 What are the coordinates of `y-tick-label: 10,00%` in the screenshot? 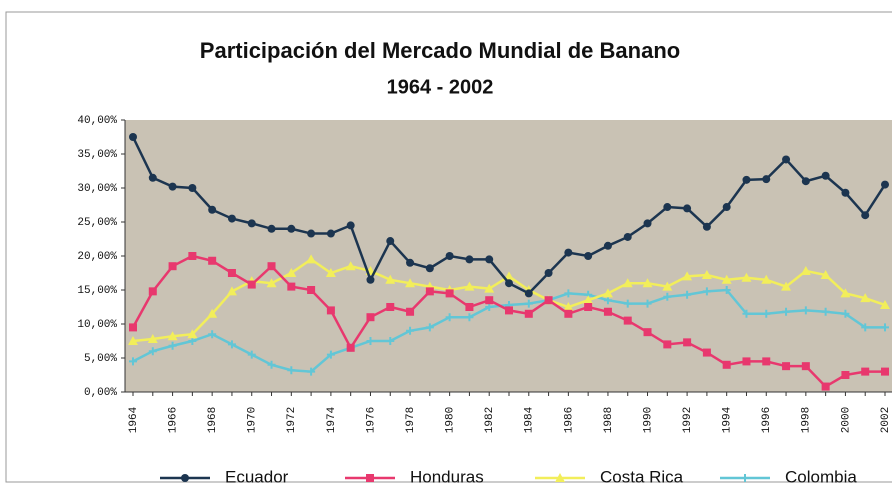 It's located at (97, 325).